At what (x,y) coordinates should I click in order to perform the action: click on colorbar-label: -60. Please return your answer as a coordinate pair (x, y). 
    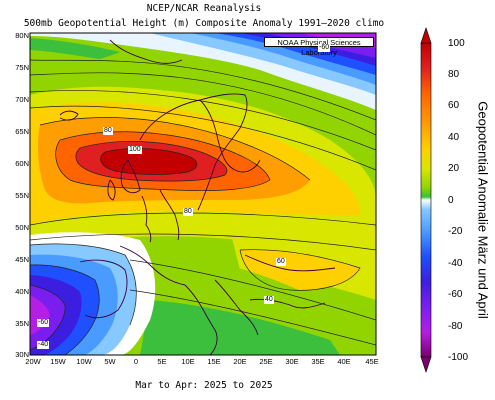
    Looking at the image, I should click on (455, 294).